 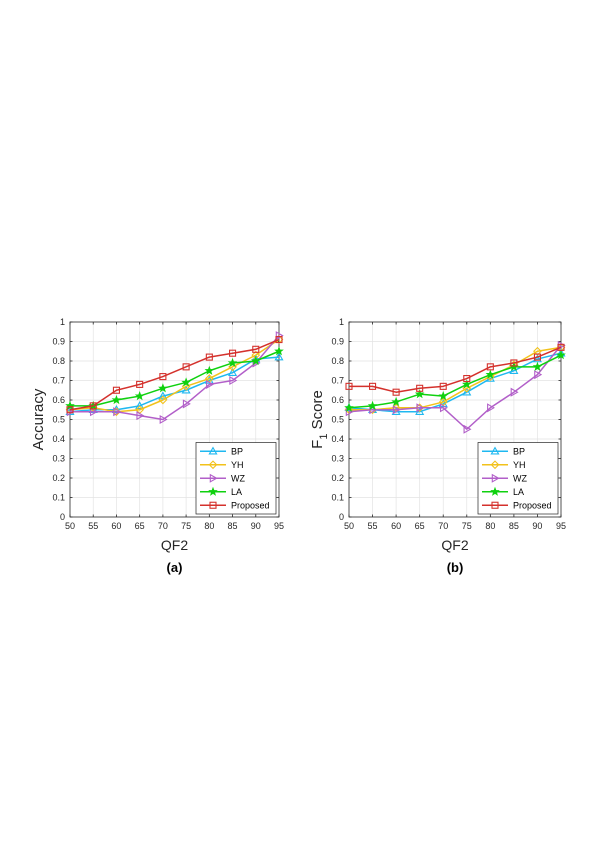 What do you see at coordinates (518, 492) in the screenshot?
I see `legend-label-la: LA` at bounding box center [518, 492].